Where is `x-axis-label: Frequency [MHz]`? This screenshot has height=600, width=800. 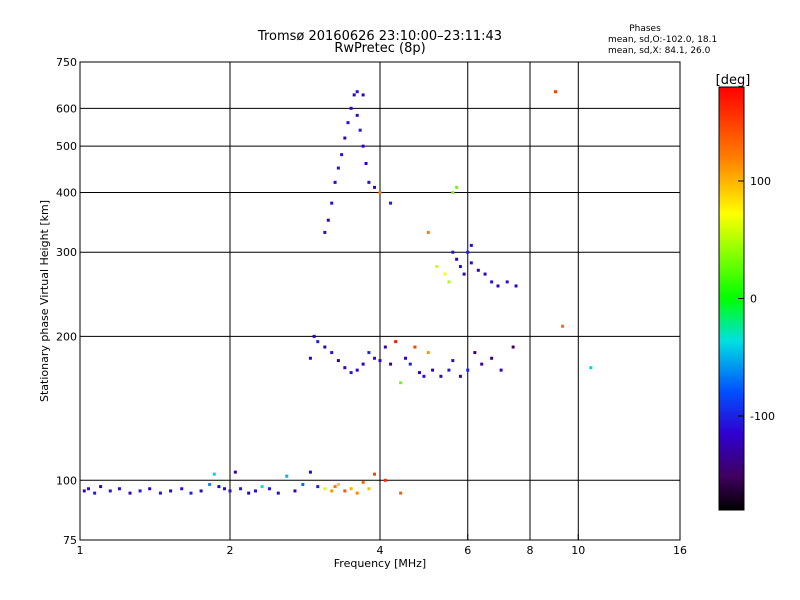
x-axis-label: Frequency [MHz] is located at coordinates (380, 563).